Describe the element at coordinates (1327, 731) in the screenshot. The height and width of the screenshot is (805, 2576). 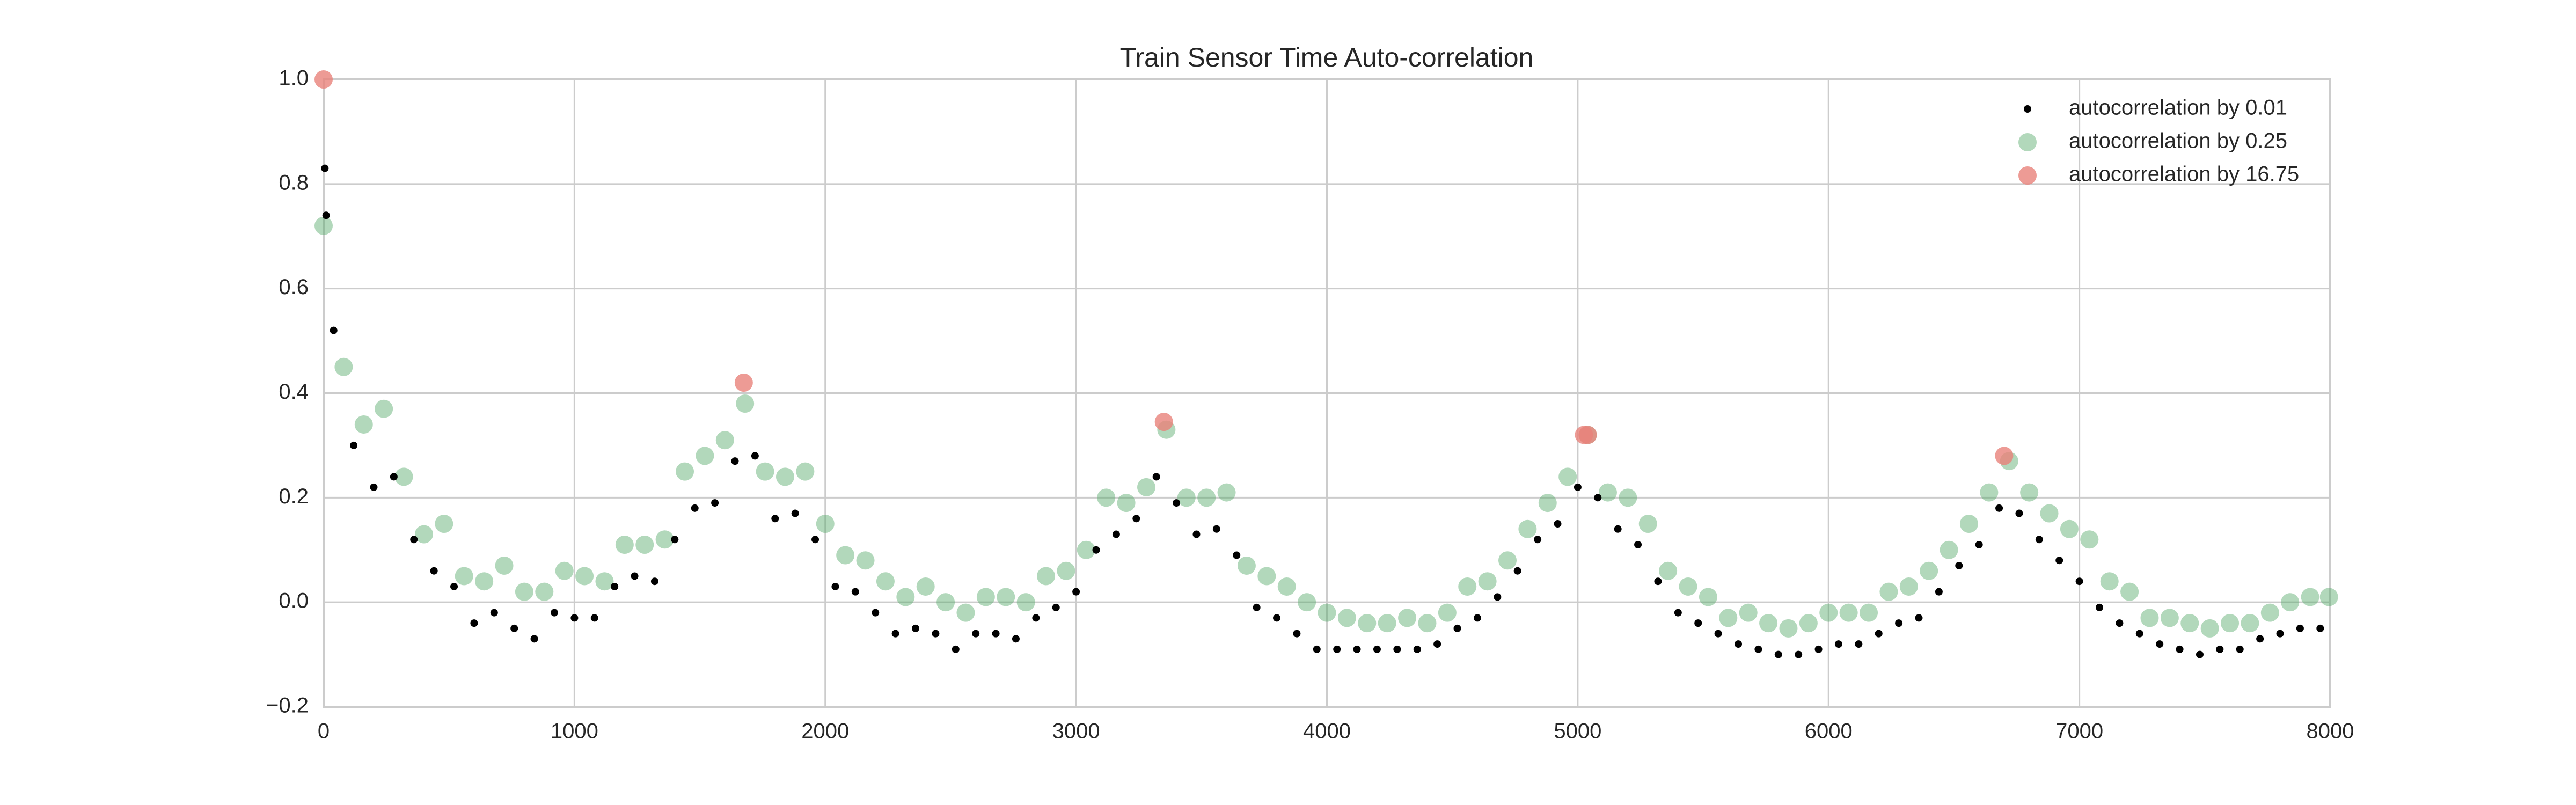
I see `x-tick-label: 4000` at that location.